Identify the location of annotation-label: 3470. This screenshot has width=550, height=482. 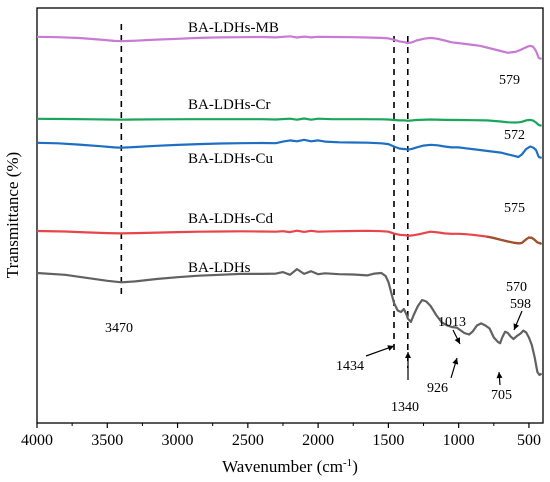
(119, 328).